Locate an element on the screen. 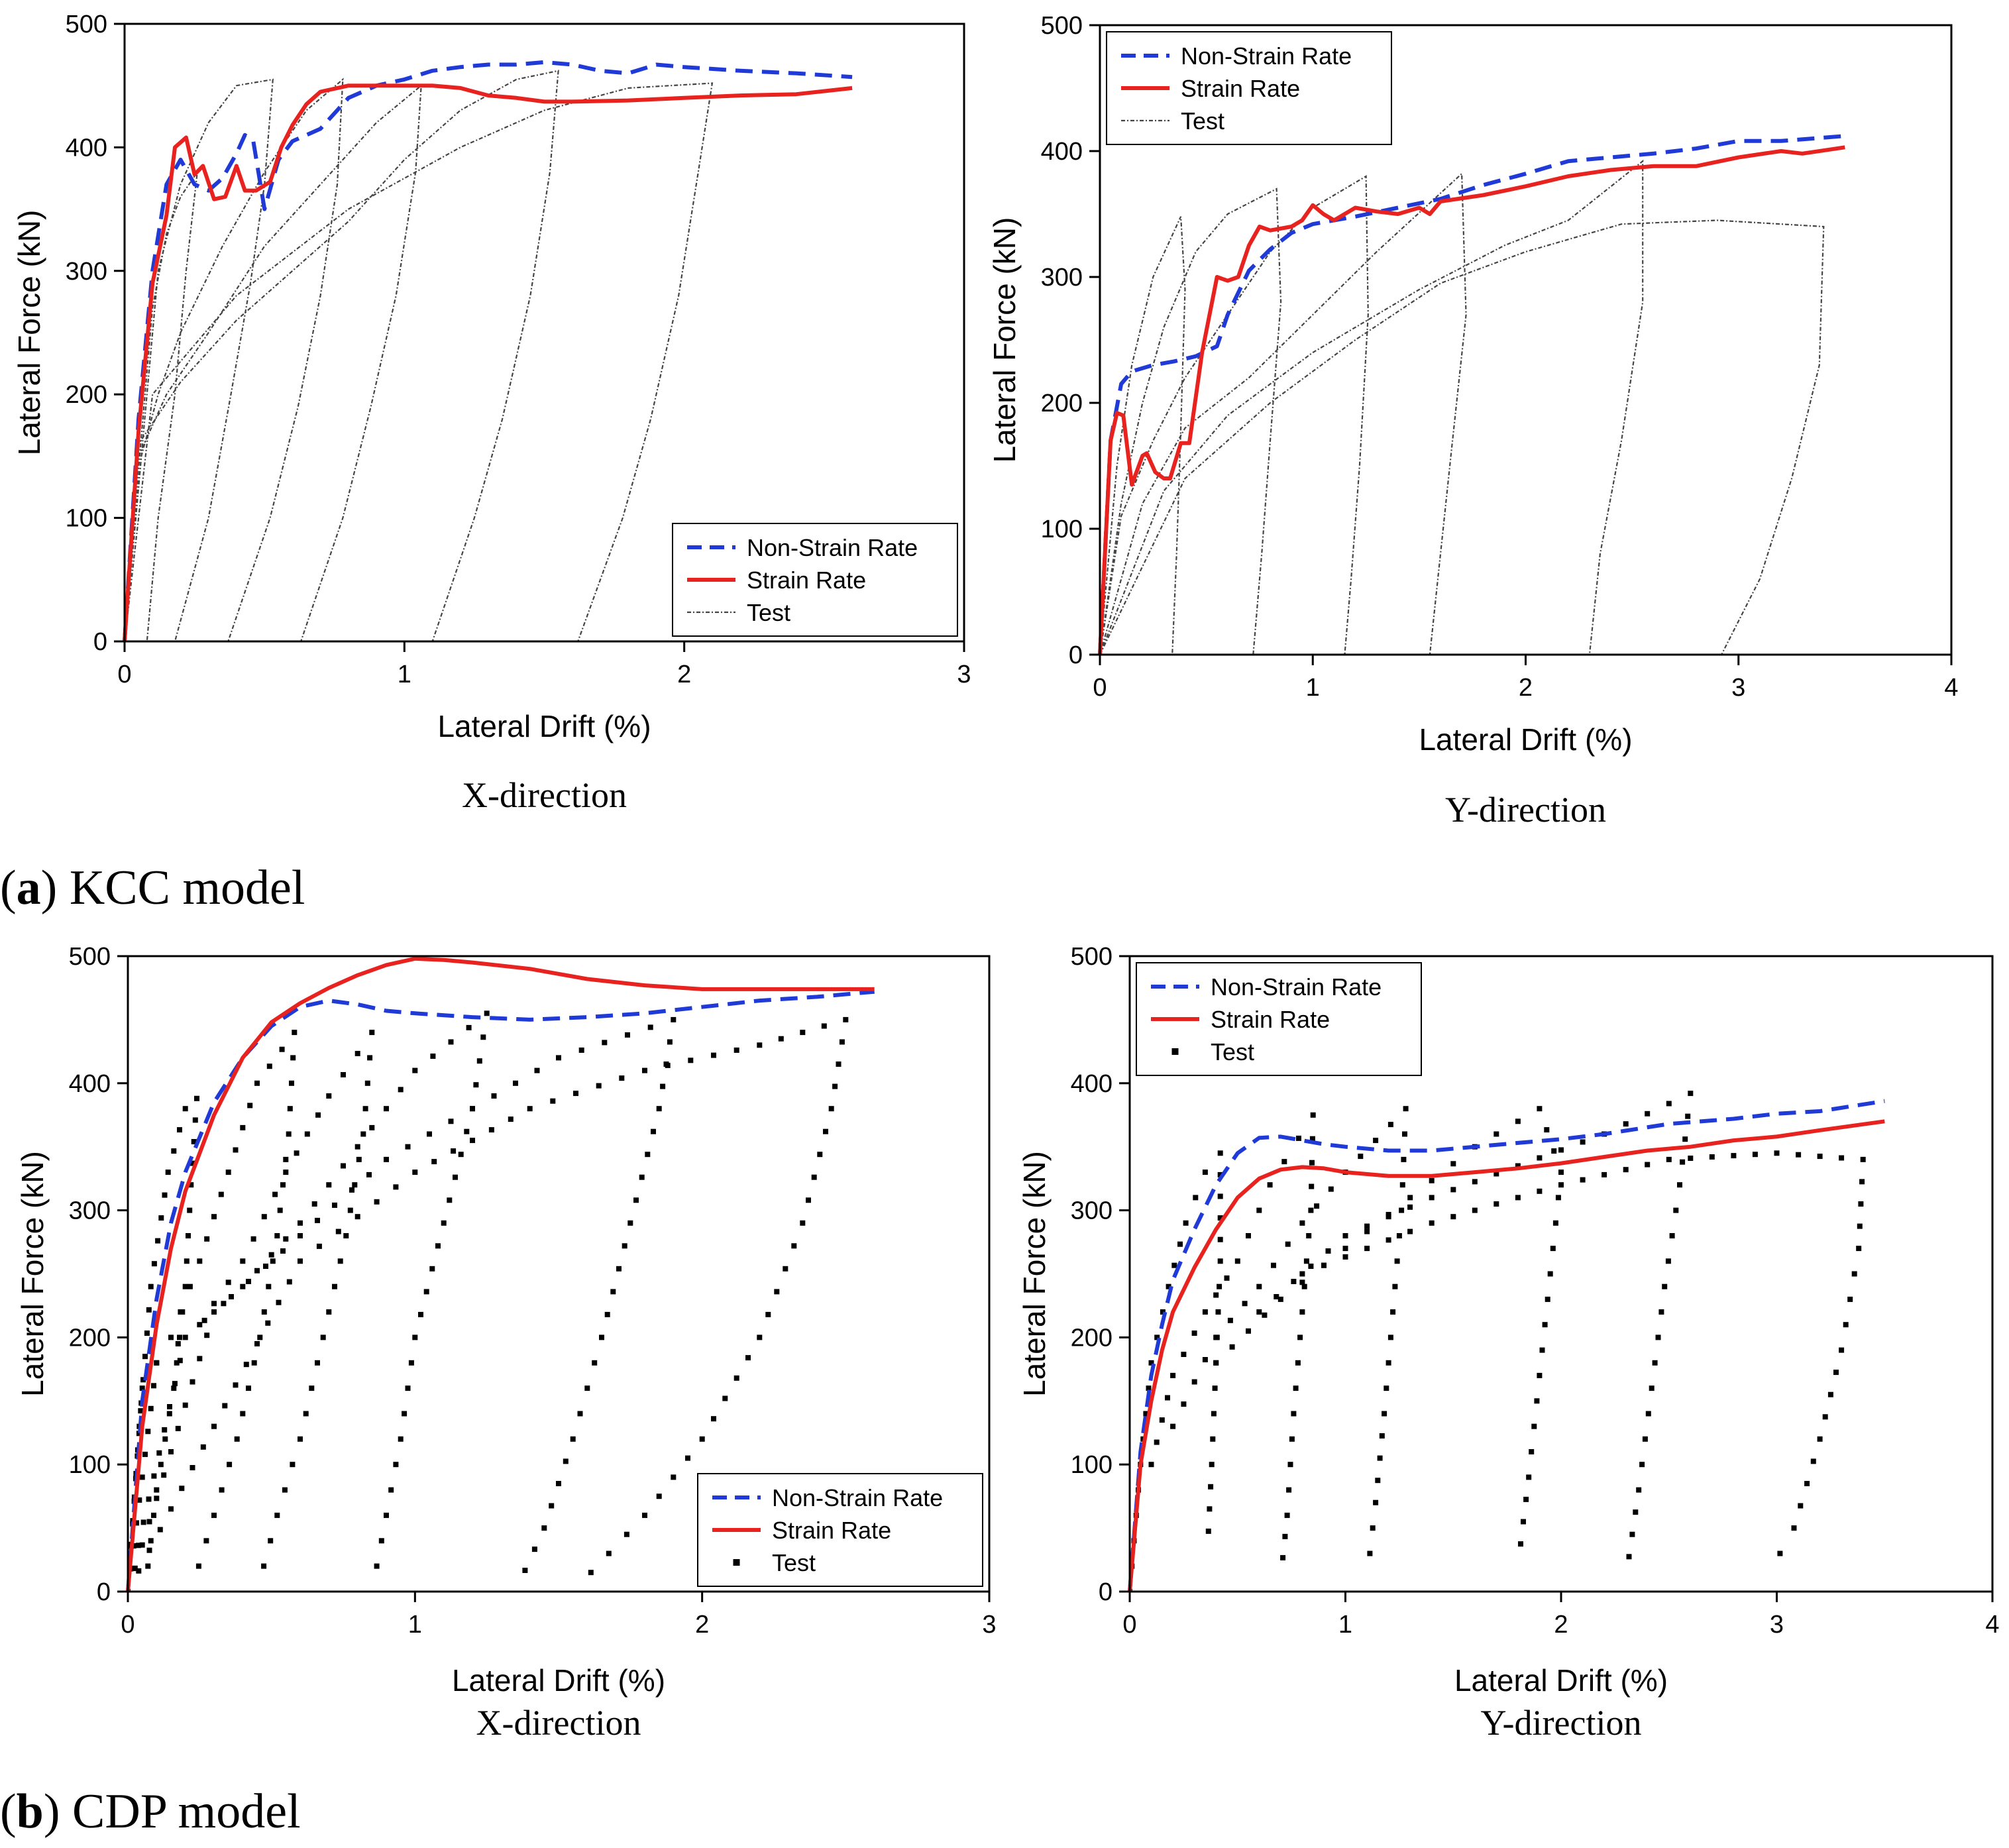 The image size is (2009, 1848). strain-rate-line is located at coordinates (1471, 400).